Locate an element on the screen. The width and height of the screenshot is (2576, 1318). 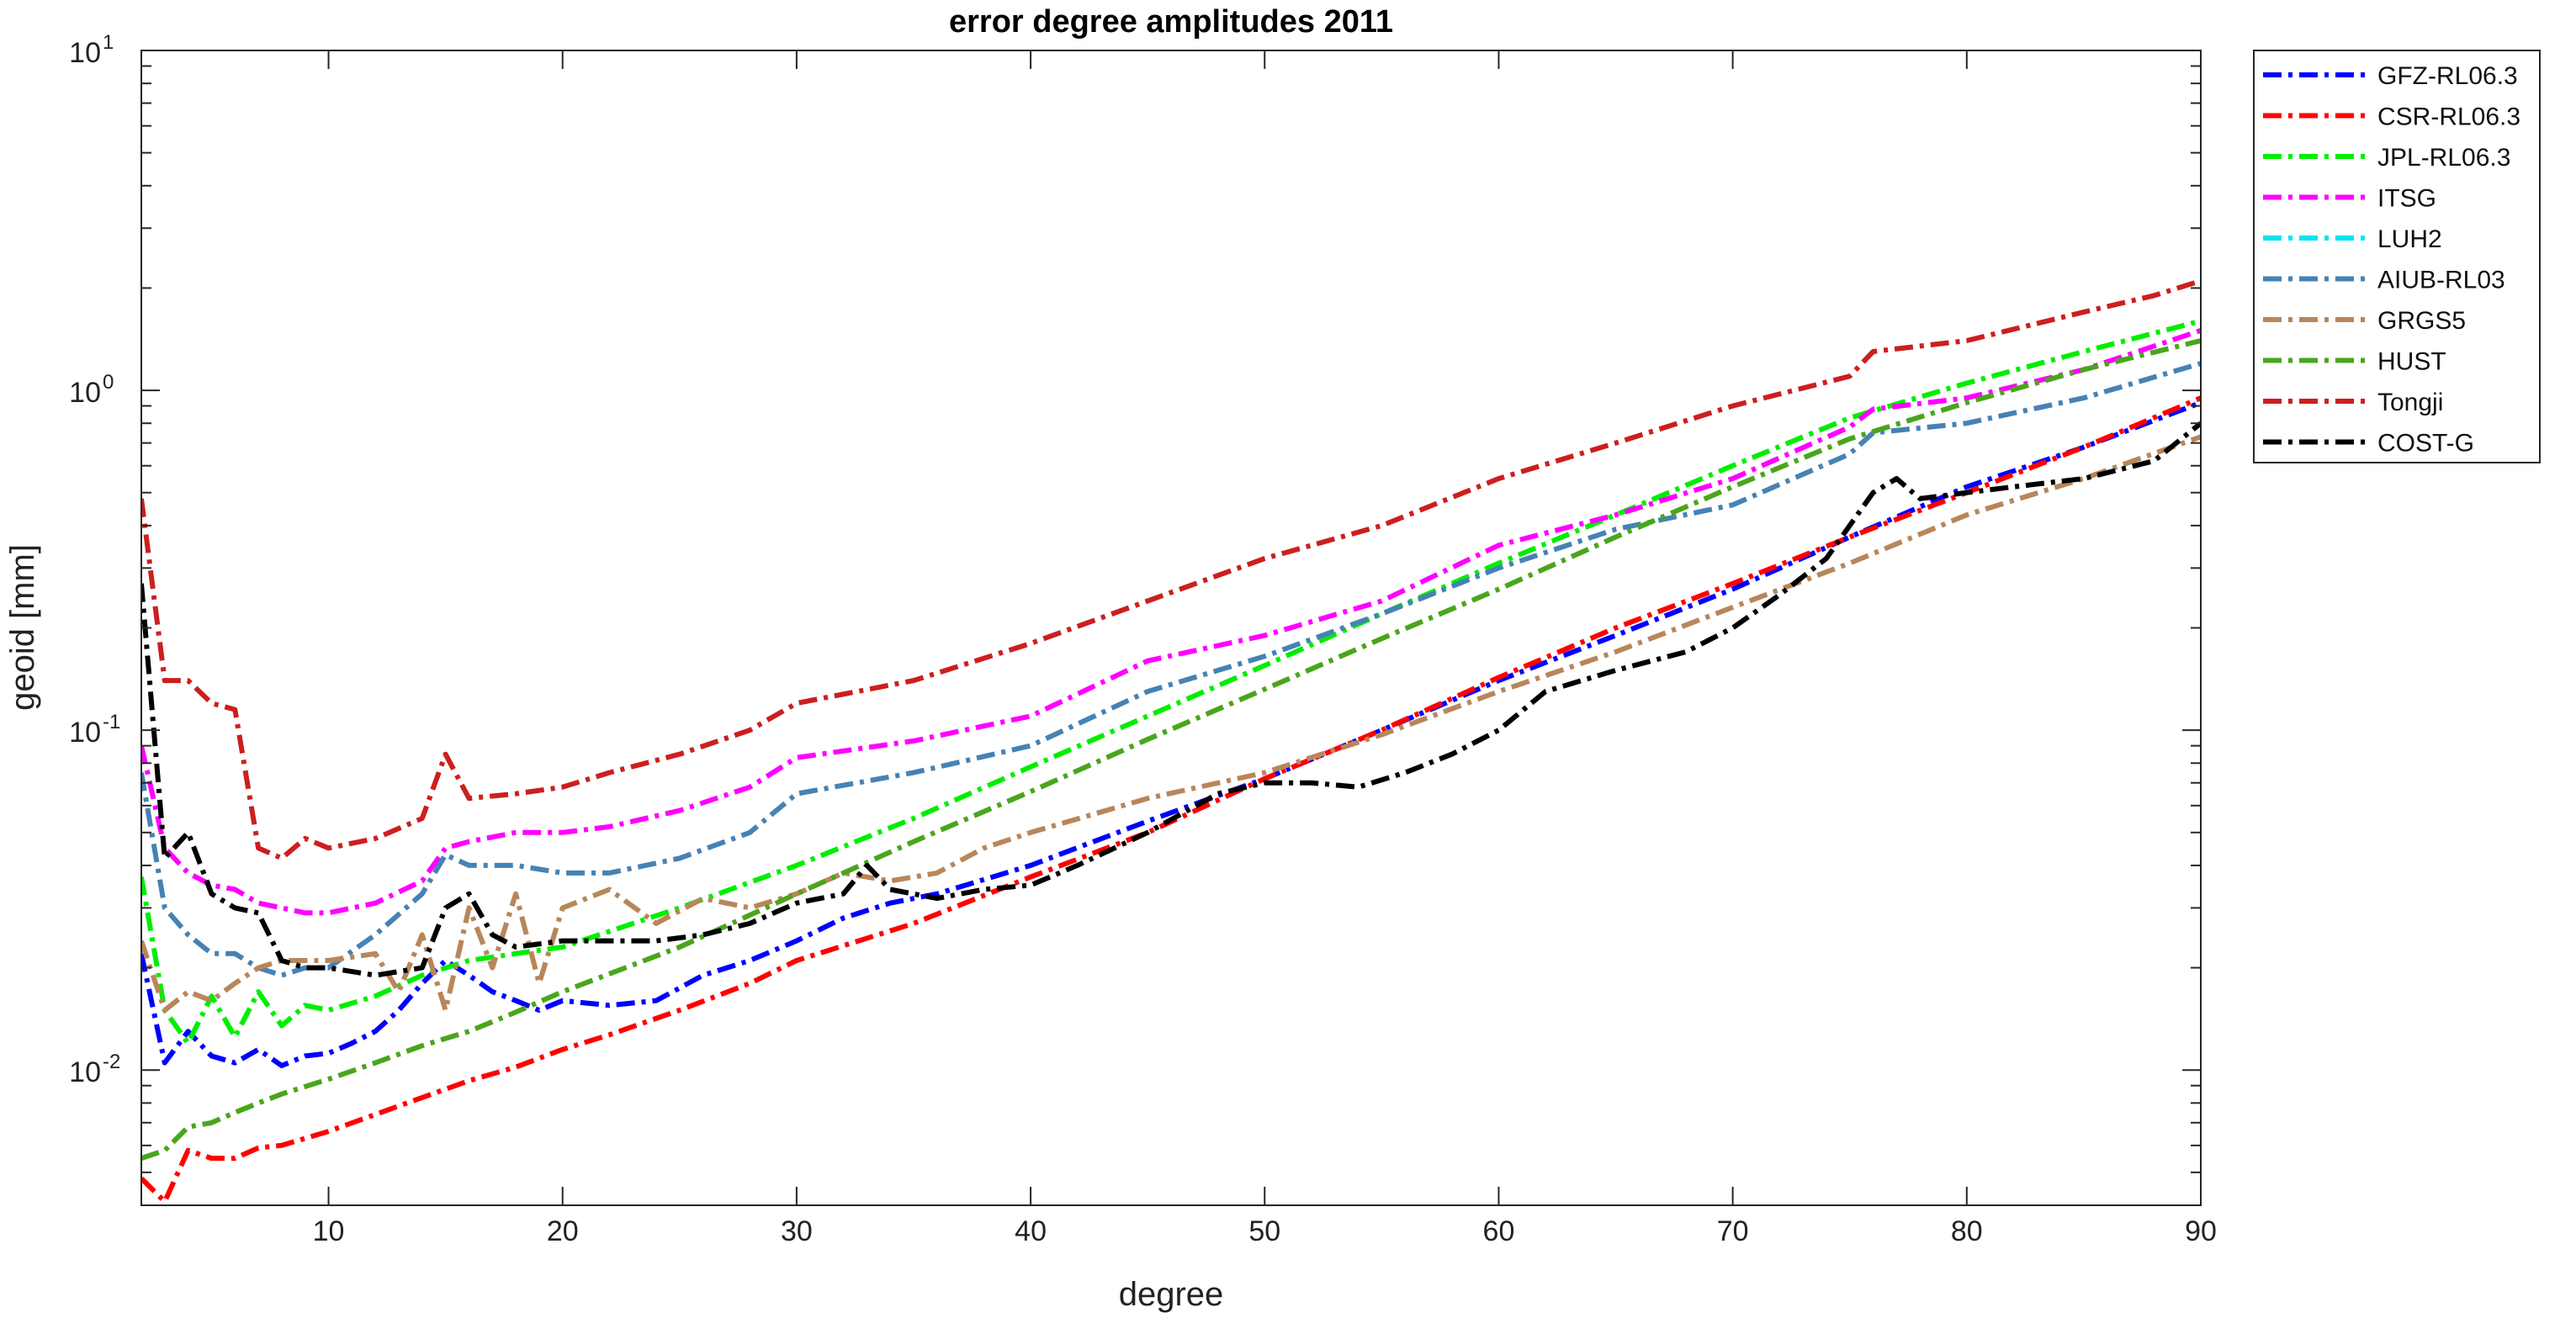
y-tick-exponent: 0 is located at coordinates (108, 382).